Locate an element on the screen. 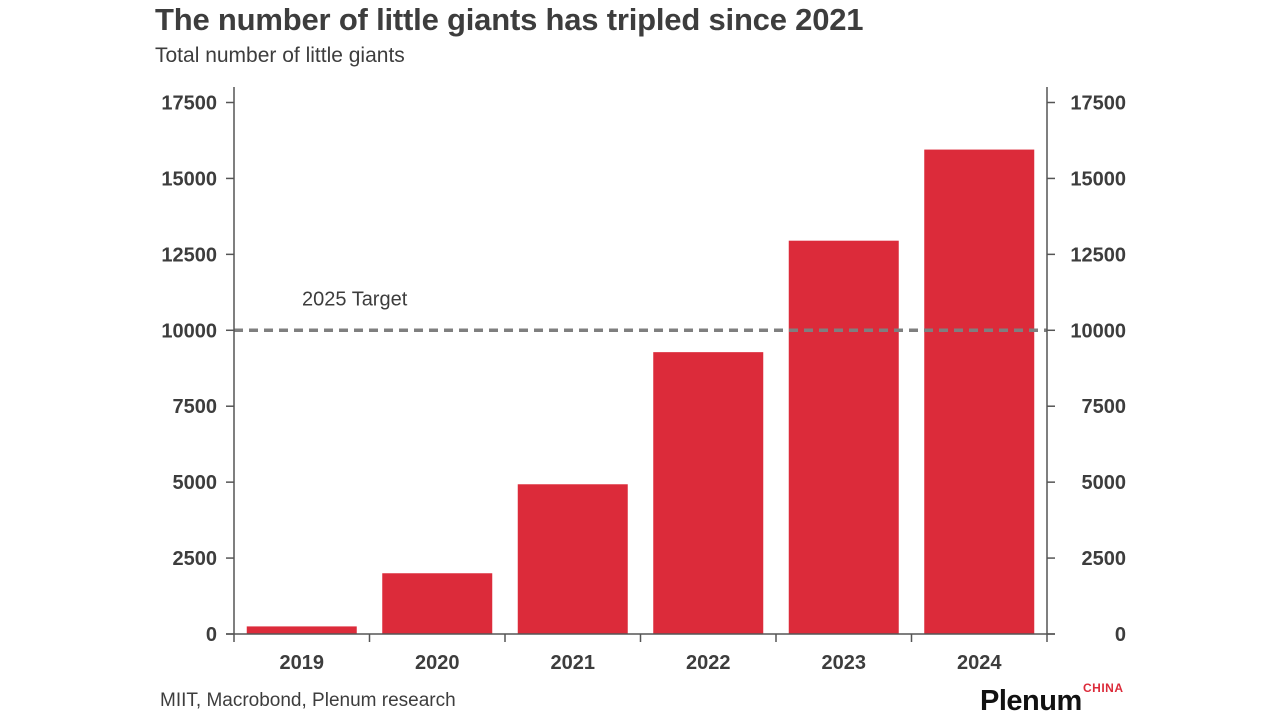  y-tick-label-right: 17500 is located at coordinates (1098, 104).